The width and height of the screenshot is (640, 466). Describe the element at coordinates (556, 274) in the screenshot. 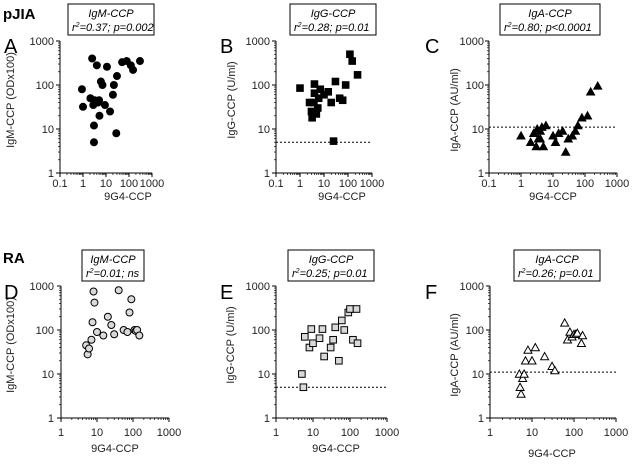

I see `stats-box-stats: r2=0.26; p=0.01` at that location.